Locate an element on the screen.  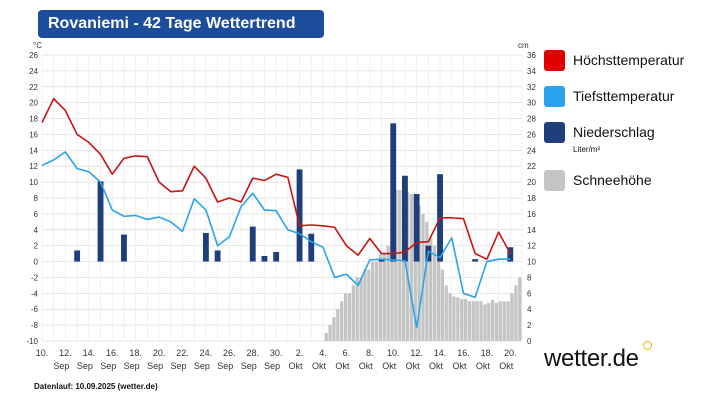
x-tick-day: 24. is located at coordinates (206, 353).